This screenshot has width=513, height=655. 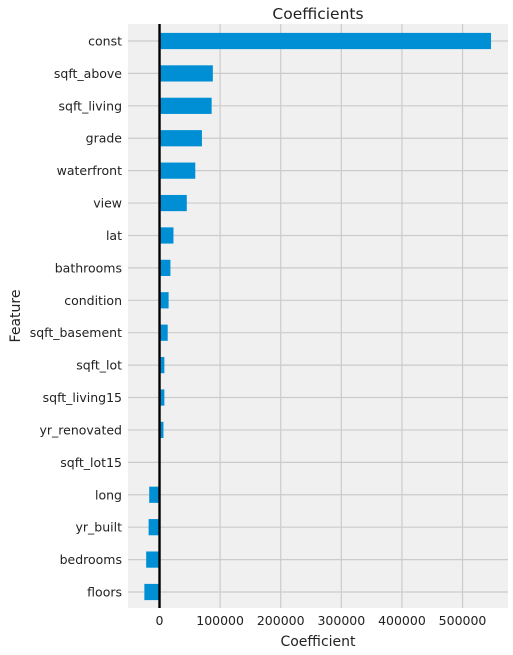 I want to click on y-tick-label: const, so click(x=105, y=41).